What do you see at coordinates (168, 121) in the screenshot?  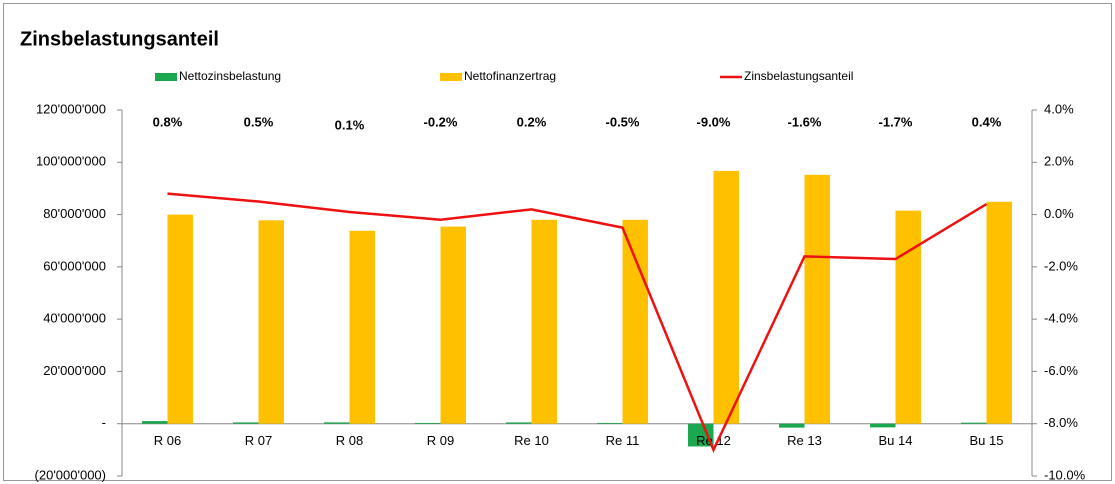 I see `data-label: 0.8%` at bounding box center [168, 121].